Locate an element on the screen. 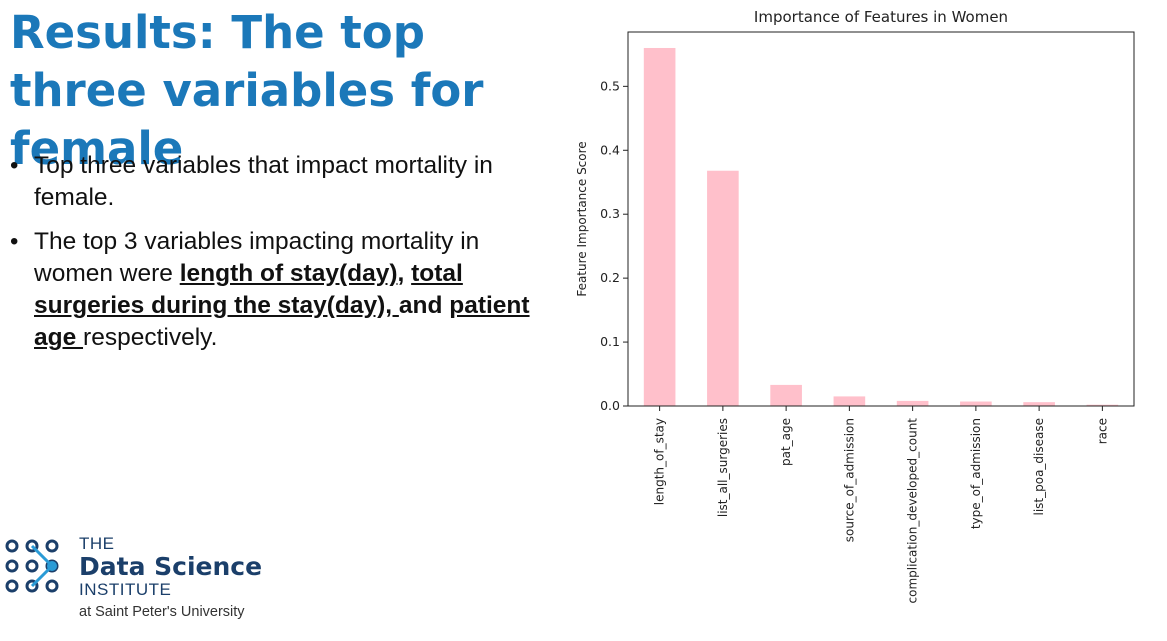  logo-text-the: THE is located at coordinates (97, 543).